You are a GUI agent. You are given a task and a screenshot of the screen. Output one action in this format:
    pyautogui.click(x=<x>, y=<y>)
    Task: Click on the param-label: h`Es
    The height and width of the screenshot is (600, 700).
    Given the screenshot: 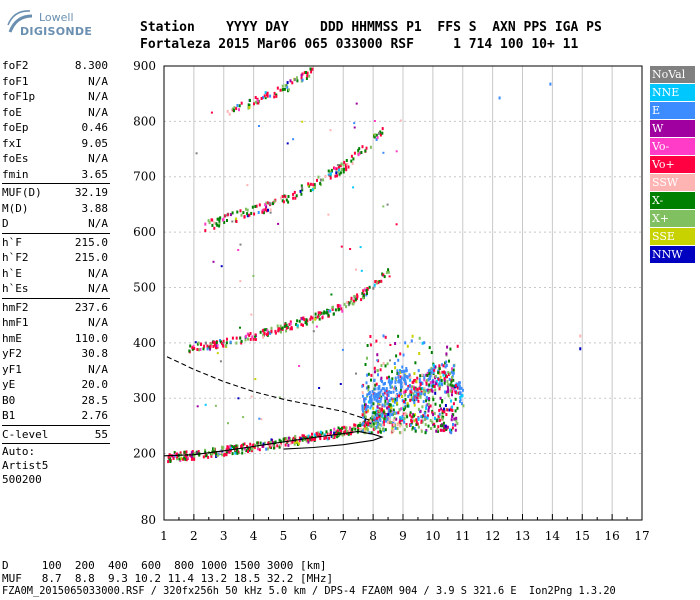 What is the action you would take?
    pyautogui.click(x=15, y=288)
    